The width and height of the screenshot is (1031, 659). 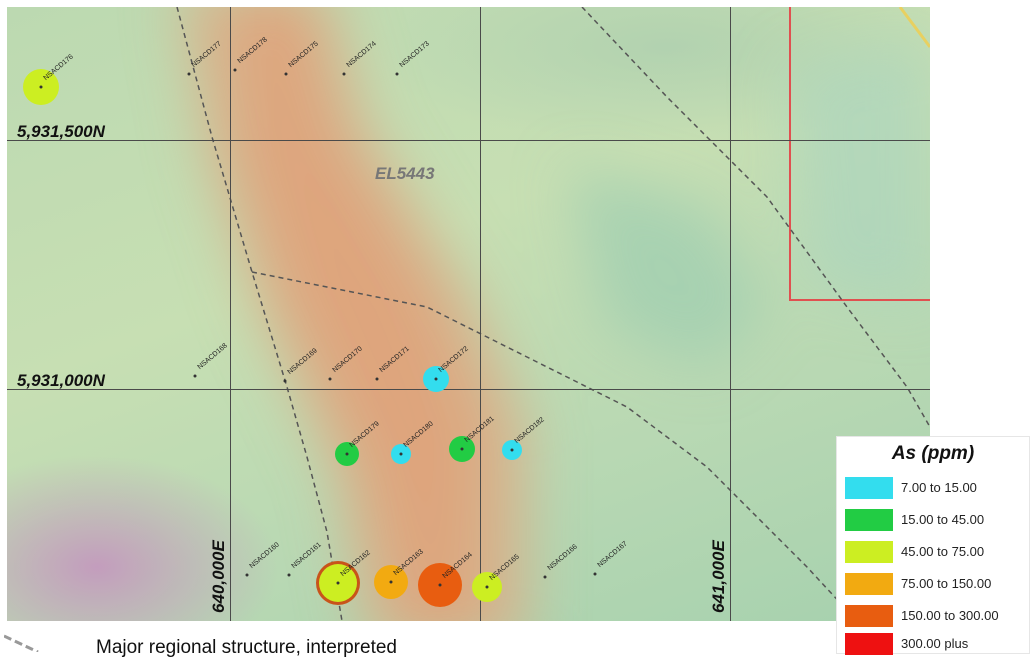 I want to click on drillhole-label: NSACD177, so click(x=206, y=54).